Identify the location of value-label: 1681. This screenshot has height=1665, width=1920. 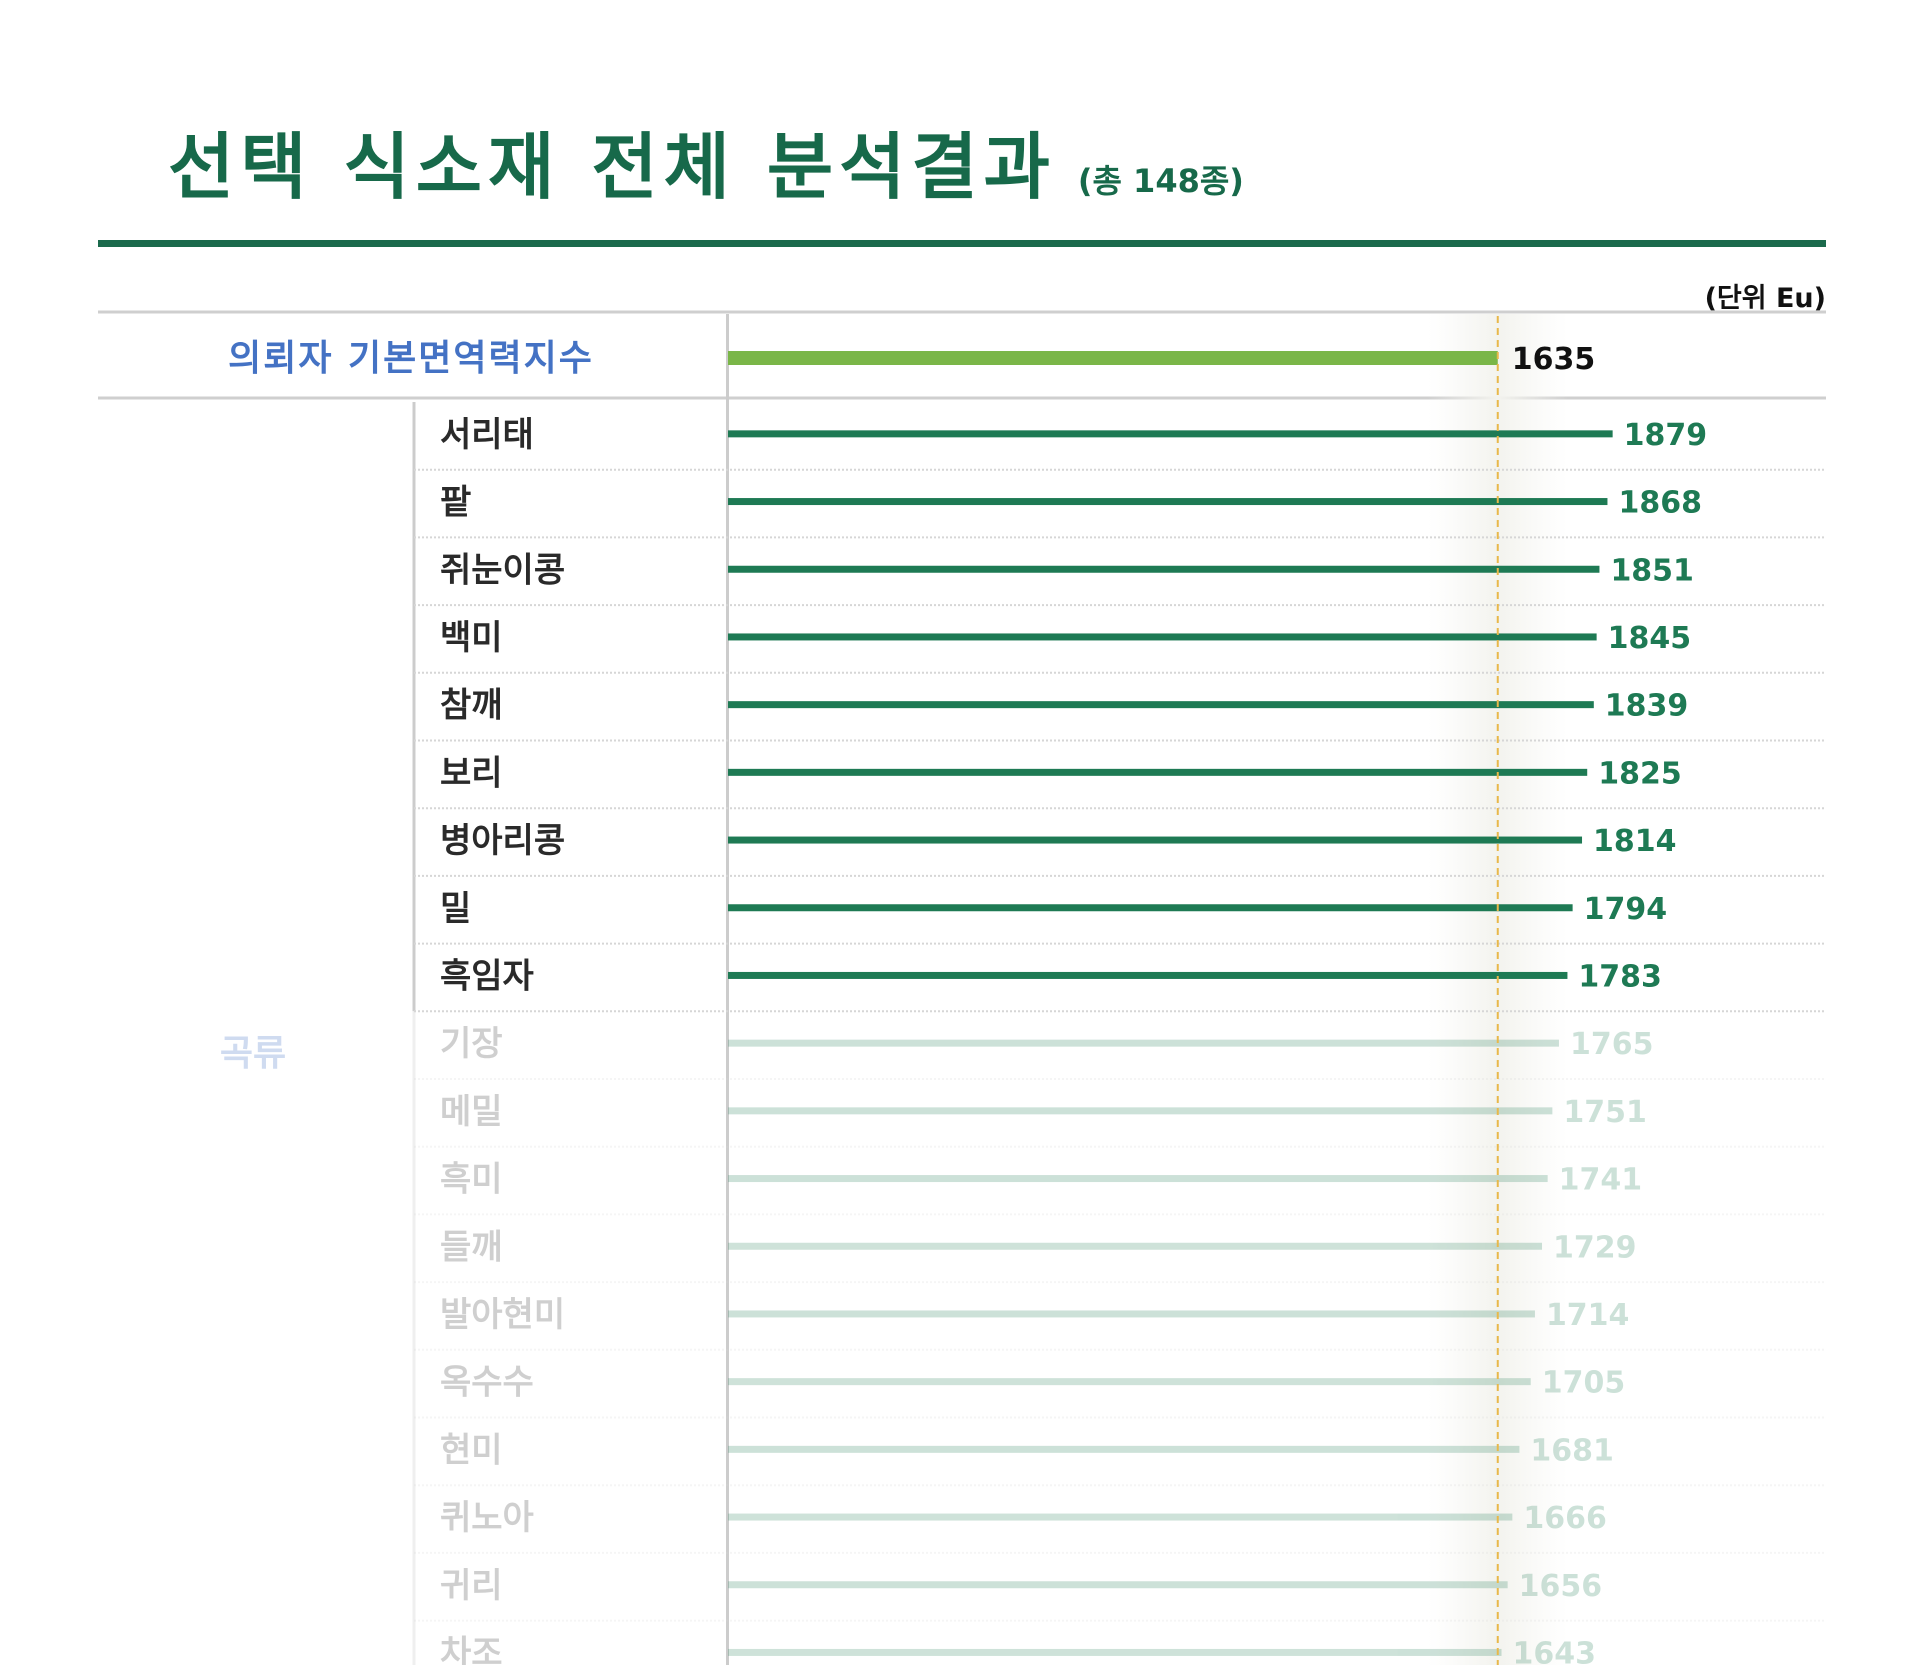
(1572, 1450).